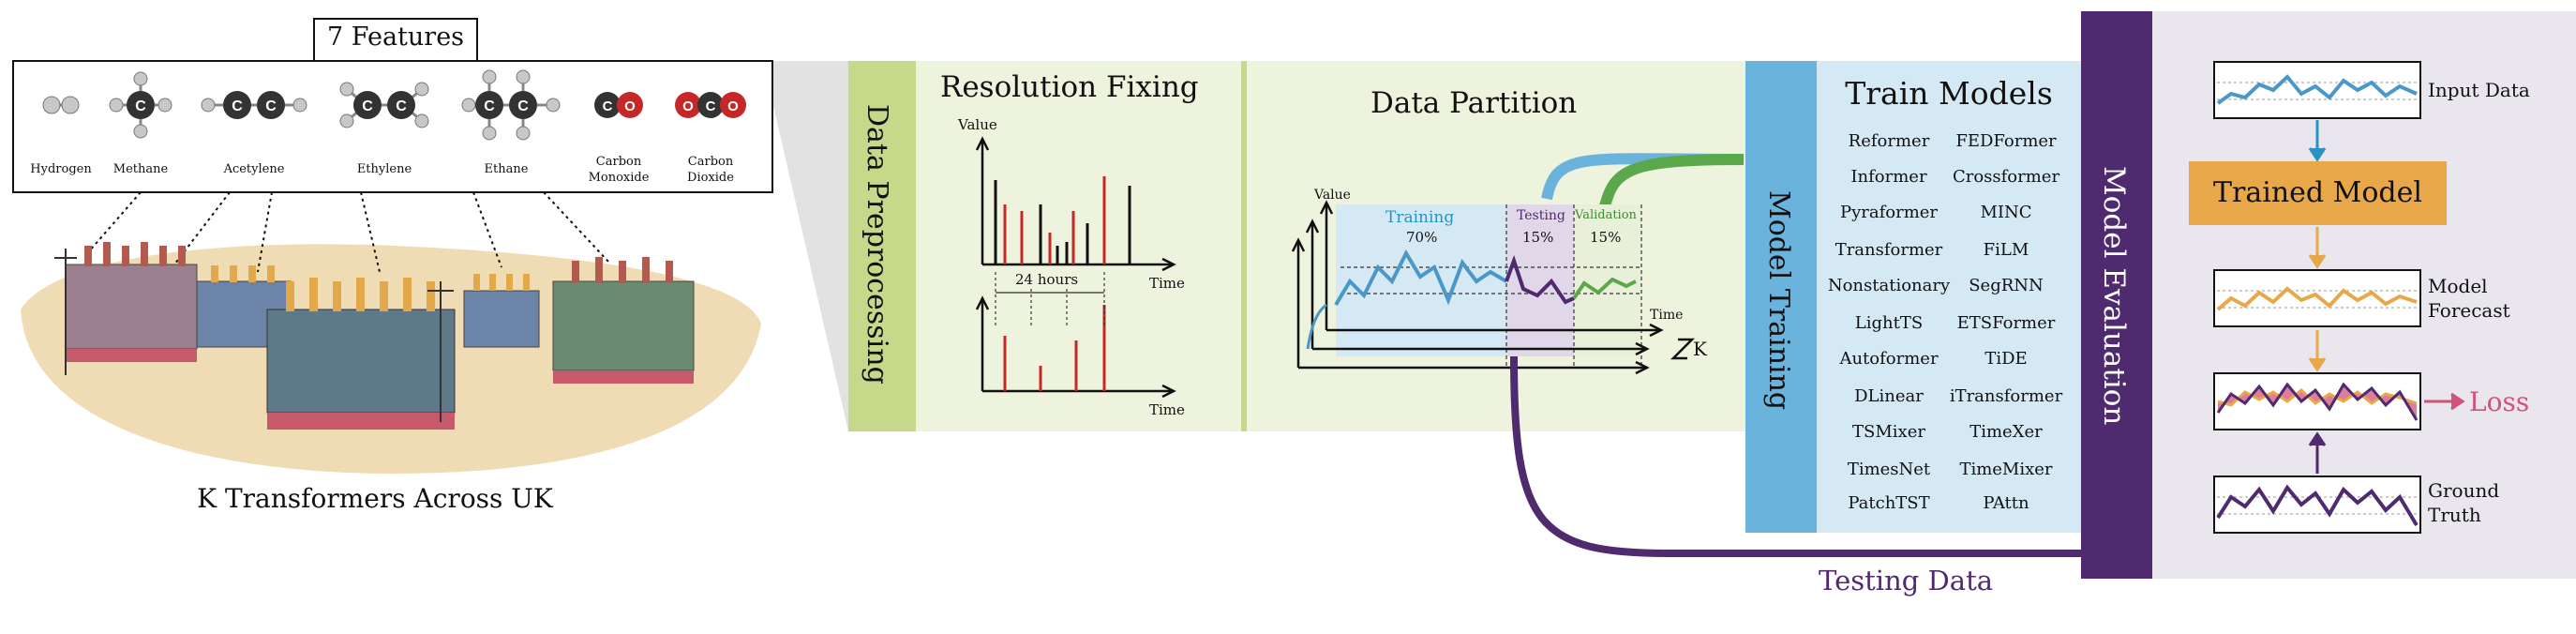 The width and height of the screenshot is (2576, 634). Describe the element at coordinates (2006, 470) in the screenshot. I see `model-item: TimeMixer` at that location.